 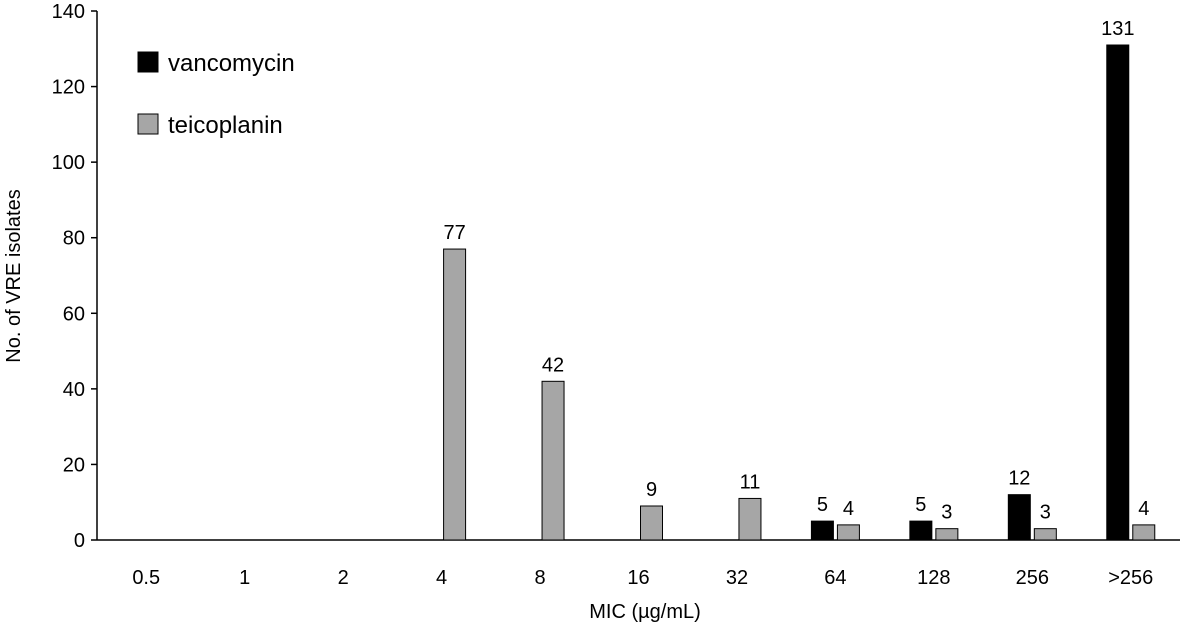 I want to click on legend-swatch-vancomycin, so click(x=148, y=62).